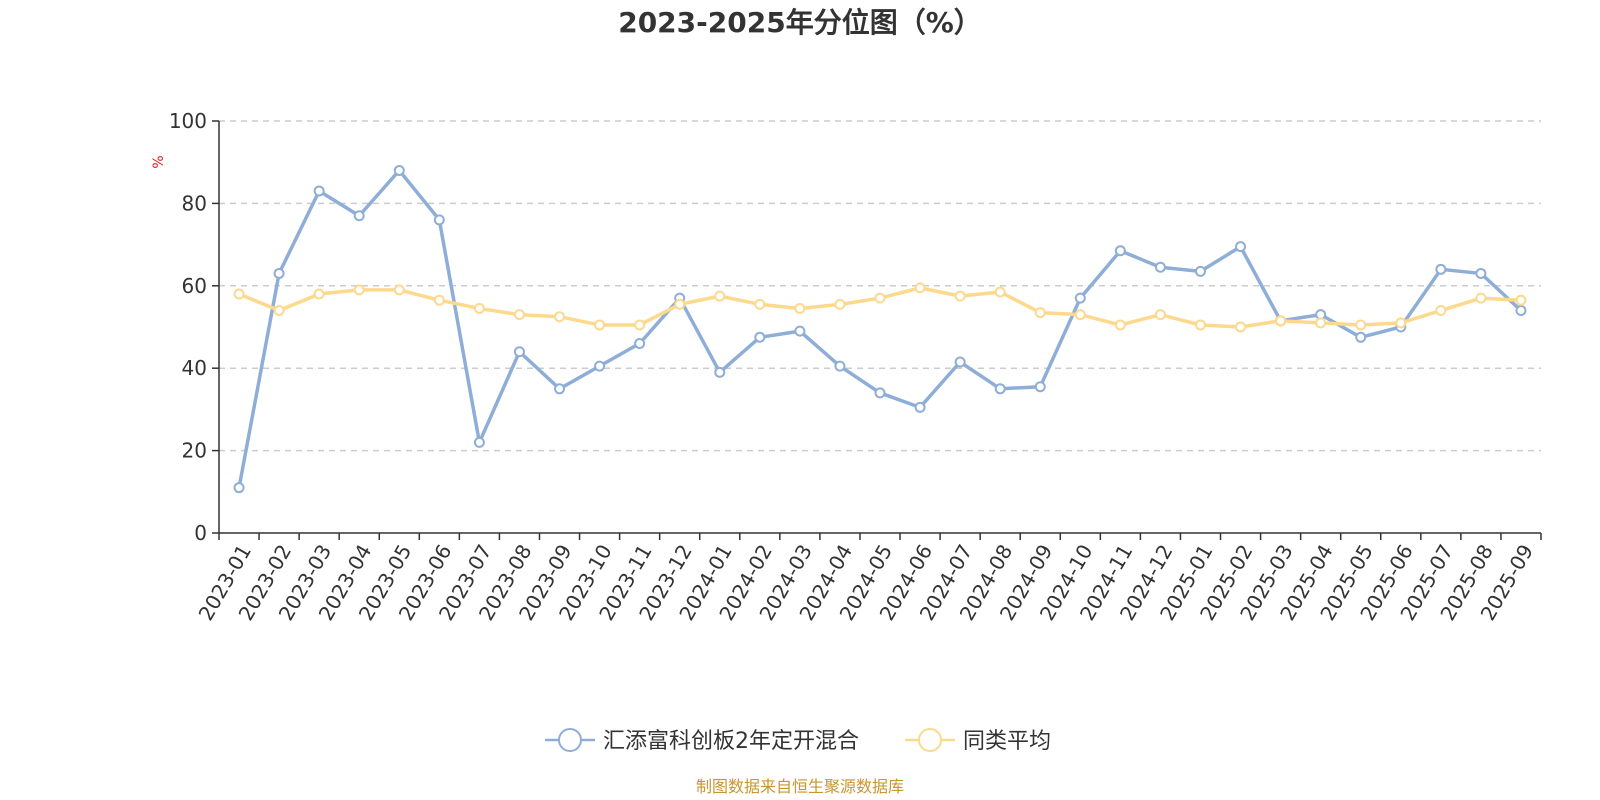 This screenshot has width=1600, height=800. Describe the element at coordinates (200, 533) in the screenshot. I see `y-tick-label: 0` at that location.